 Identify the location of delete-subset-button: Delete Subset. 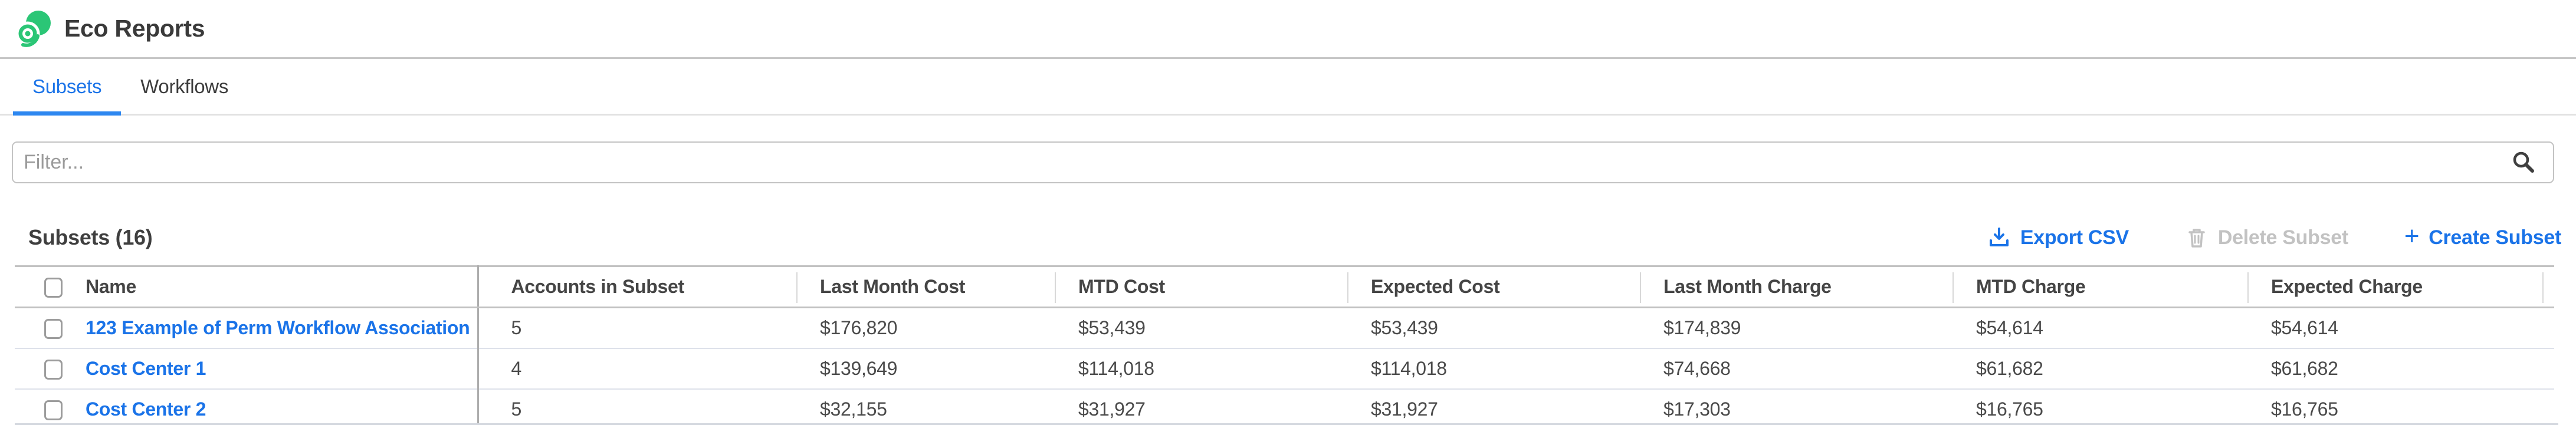
(2266, 237).